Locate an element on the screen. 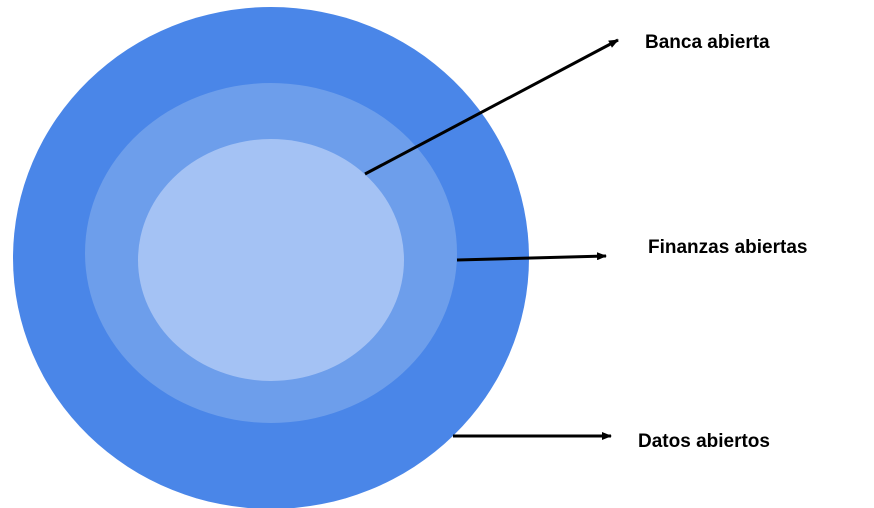 Image resolution: width=874 pixels, height=508 pixels. banca-abierta-label: Banca abierta is located at coordinates (707, 42).